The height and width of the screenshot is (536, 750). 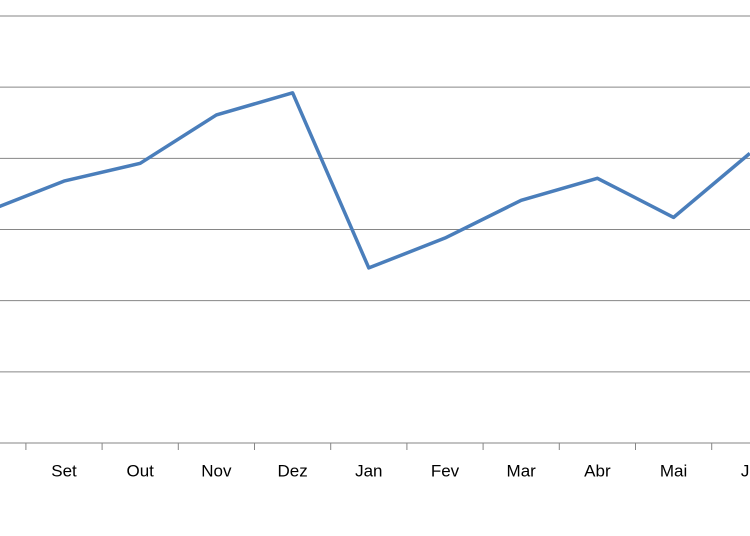 I want to click on x-tick-label: Dez, so click(x=292, y=470).